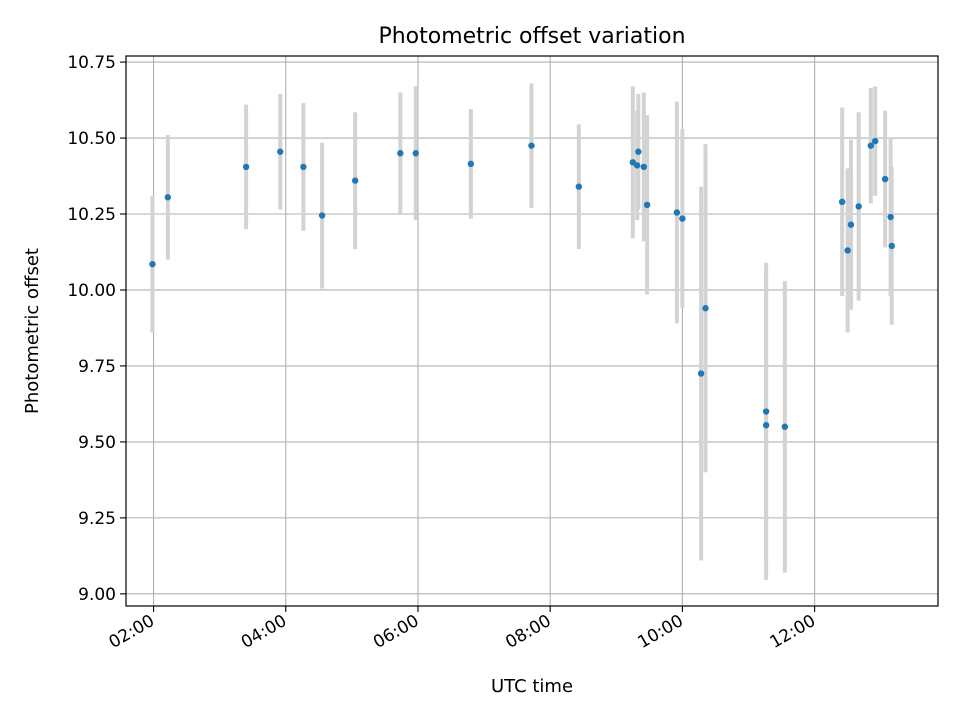 This screenshot has width=960, height=720. What do you see at coordinates (531, 36) in the screenshot?
I see `chart-title: Photometric offset variation` at bounding box center [531, 36].